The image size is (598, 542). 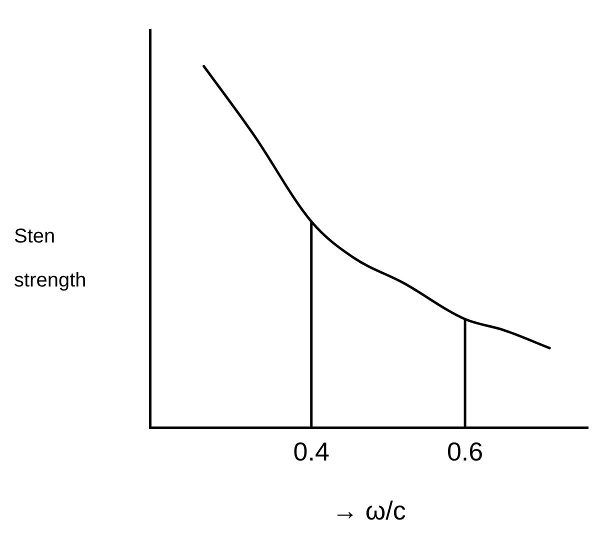 I want to click on x-axis-title: → ω/c, so click(x=369, y=511).